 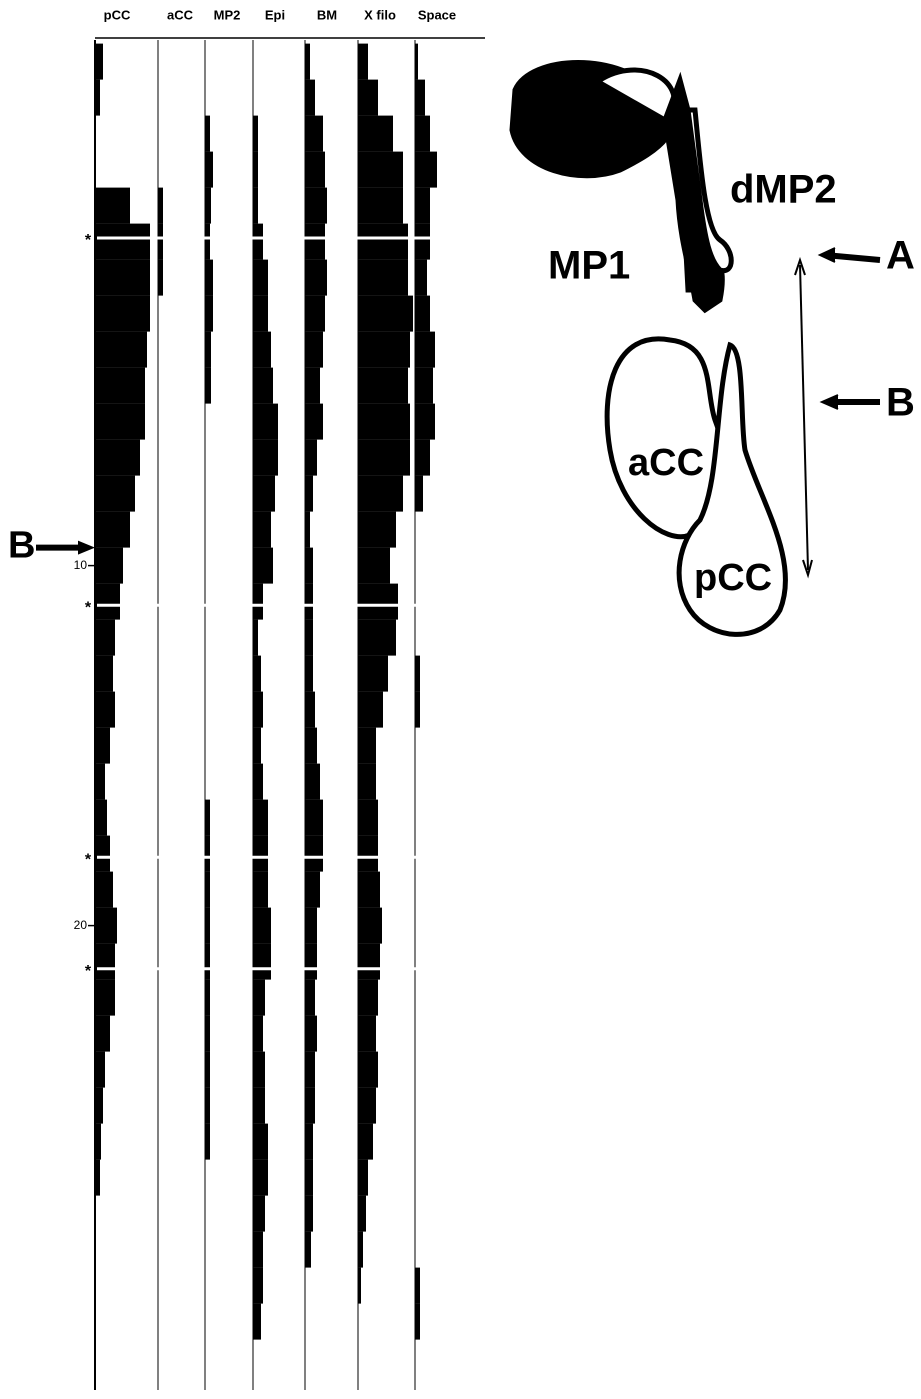 What do you see at coordinates (666, 463) in the screenshot?
I see `diagram-label: aCC` at bounding box center [666, 463].